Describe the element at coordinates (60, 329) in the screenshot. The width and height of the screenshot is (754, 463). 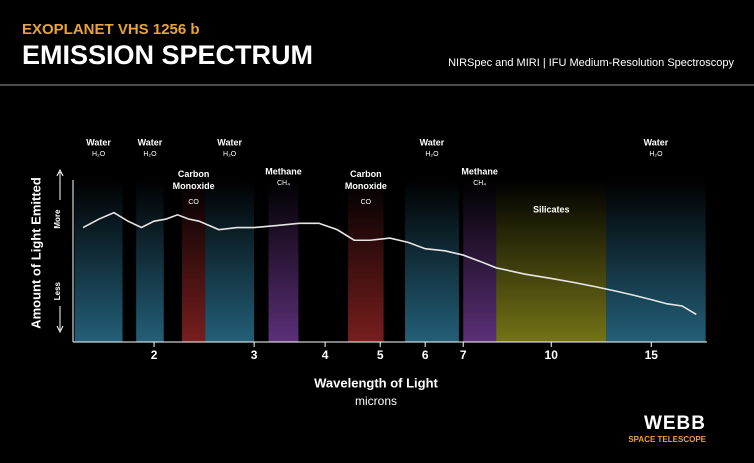
I see `arrow-down-head` at that location.